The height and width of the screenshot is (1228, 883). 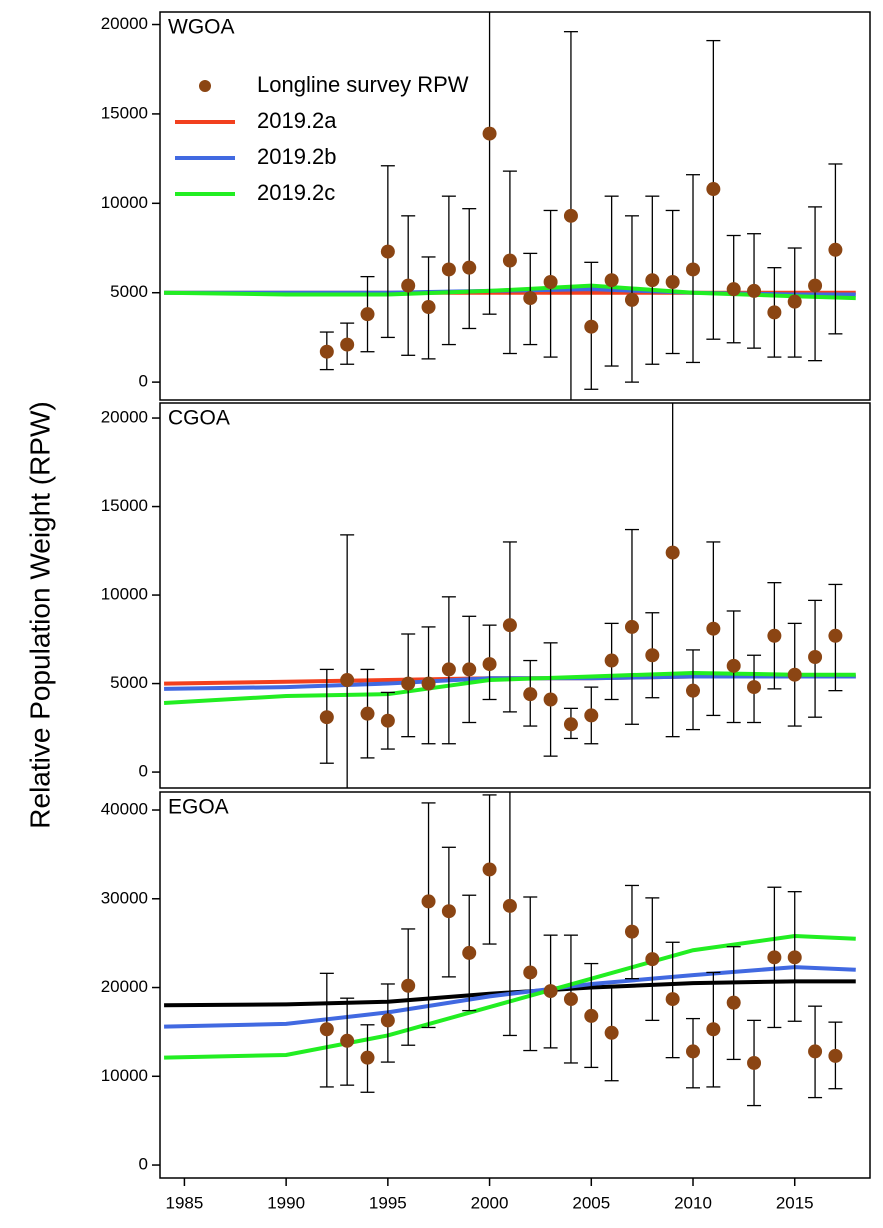 What do you see at coordinates (198, 807) in the screenshot?
I see `panel-title: EGOA` at bounding box center [198, 807].